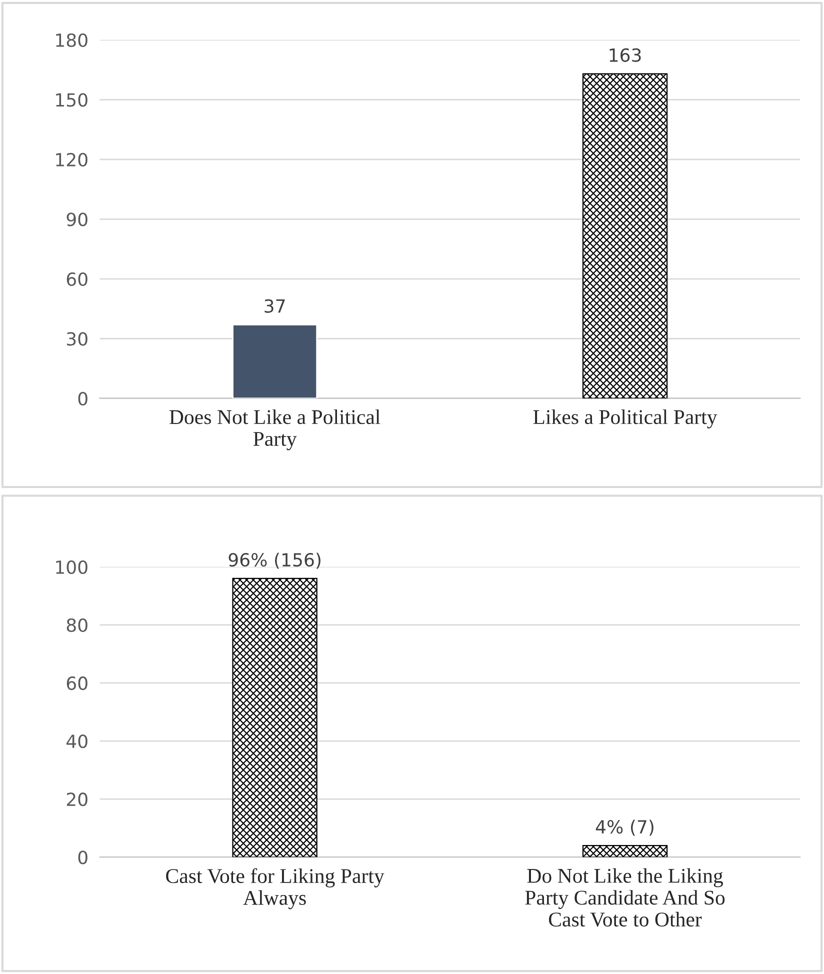  What do you see at coordinates (625, 897) in the screenshot?
I see `x-tick-label: Do Not Like the Liking Party Candidate And So Cast Vote to Other` at bounding box center [625, 897].